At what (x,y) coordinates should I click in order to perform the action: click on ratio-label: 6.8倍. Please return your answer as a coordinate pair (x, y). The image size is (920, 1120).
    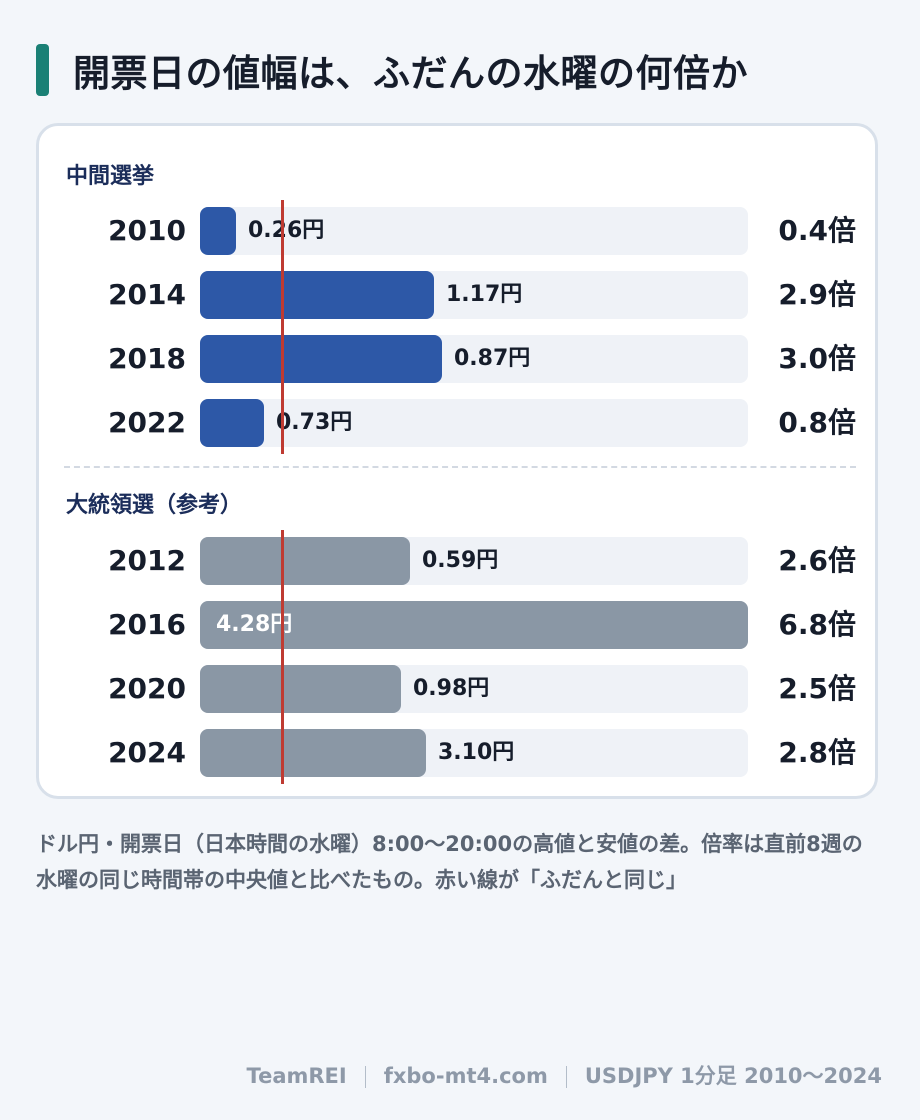
    Looking at the image, I should click on (817, 624).